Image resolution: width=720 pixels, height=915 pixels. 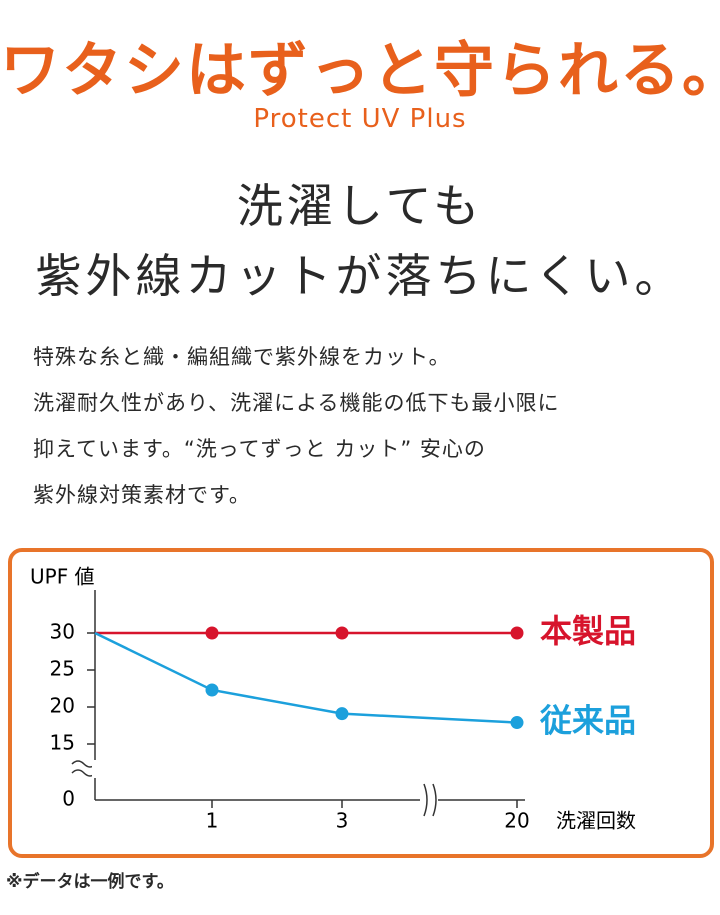 I want to click on legend-label: 本製品, so click(x=588, y=631).